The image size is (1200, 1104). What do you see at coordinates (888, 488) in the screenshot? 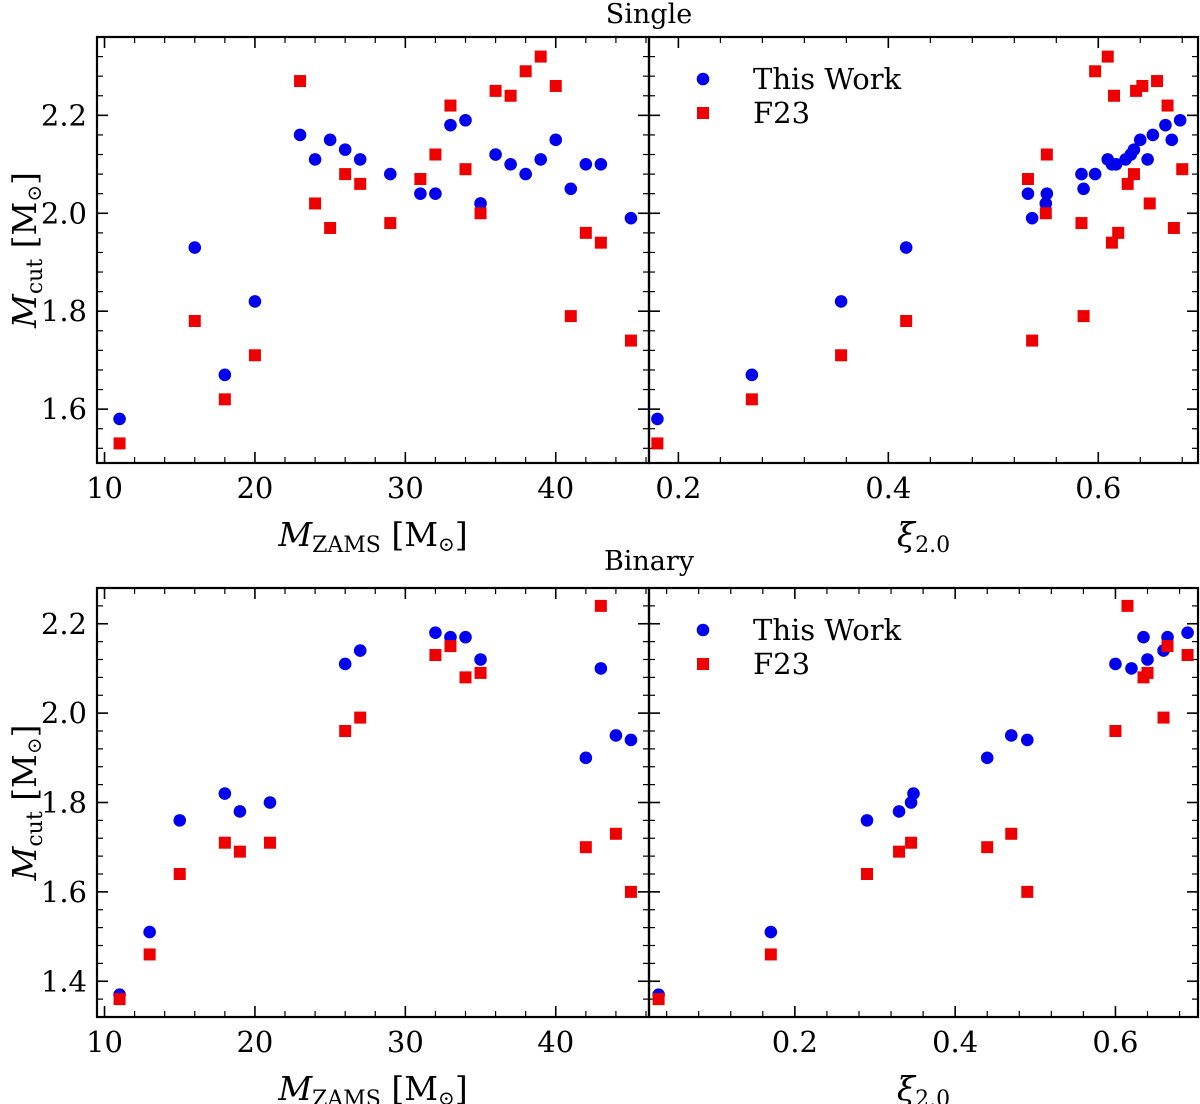
I see `x-tick-label: 0.4` at bounding box center [888, 488].